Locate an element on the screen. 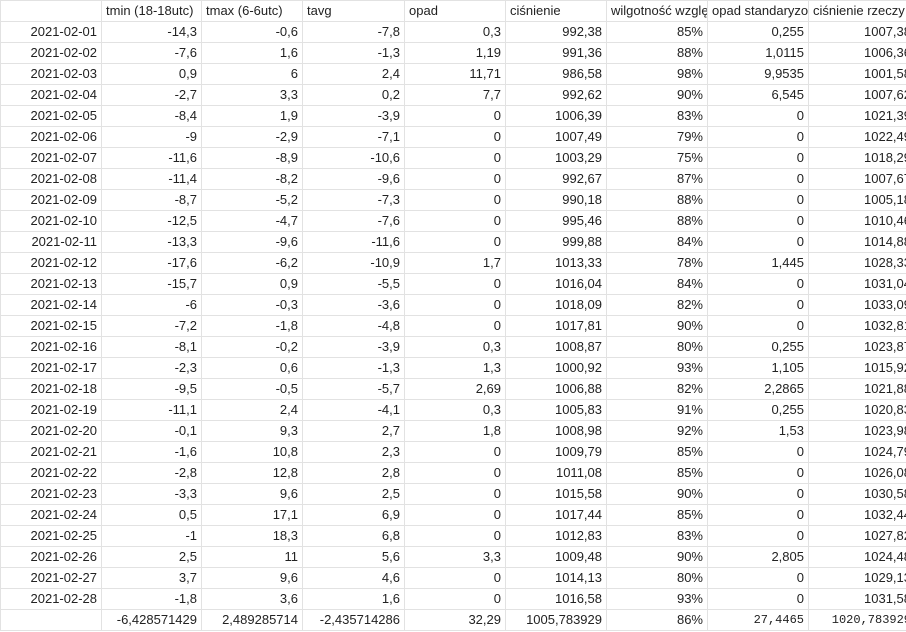  cell: 2021-02-12 is located at coordinates (51, 263).